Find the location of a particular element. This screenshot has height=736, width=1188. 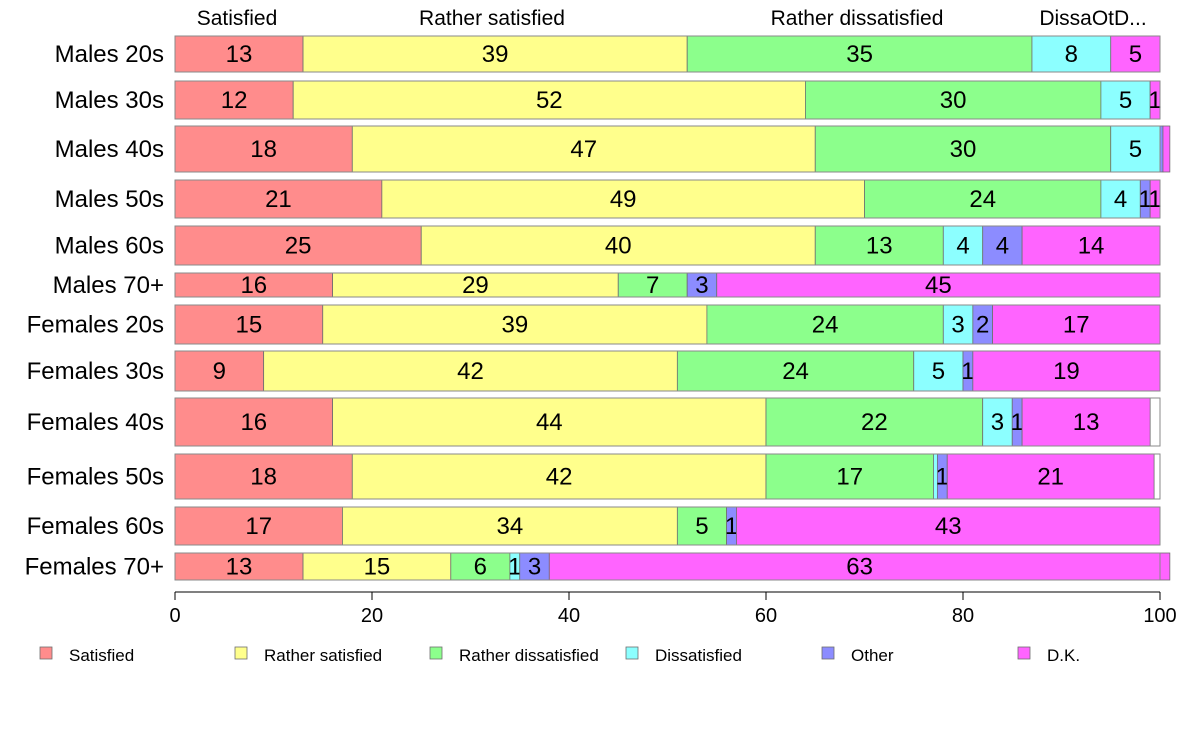

data-label: 21 is located at coordinates (1050, 477).